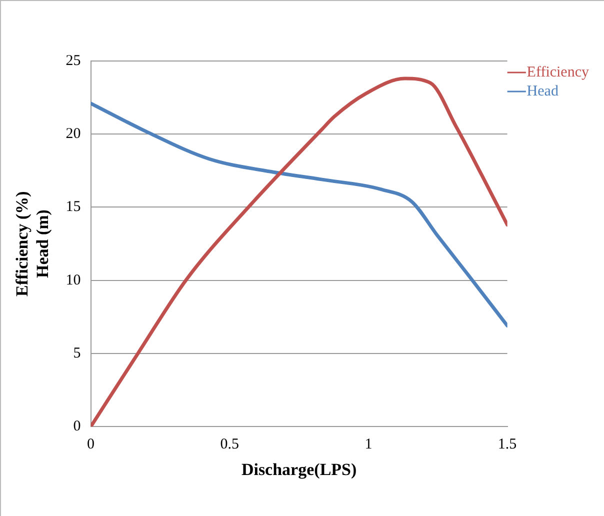 The width and height of the screenshot is (604, 516). What do you see at coordinates (73, 280) in the screenshot?
I see `y-tick-label: 10` at bounding box center [73, 280].